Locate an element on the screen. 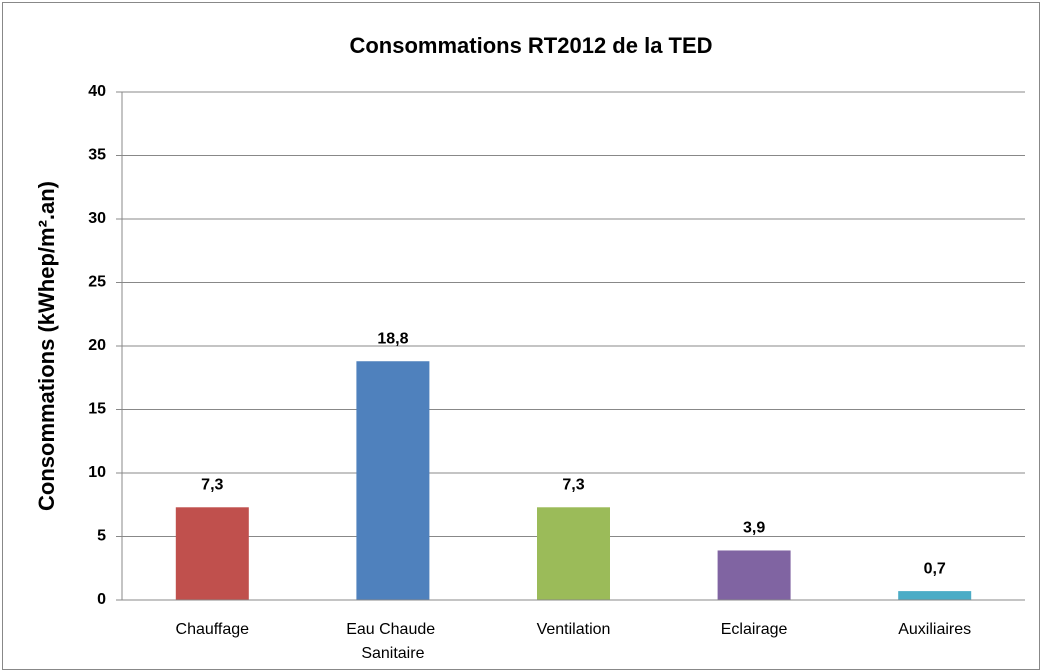 This screenshot has width=1042, height=672. value-label: 0,7 is located at coordinates (935, 568).